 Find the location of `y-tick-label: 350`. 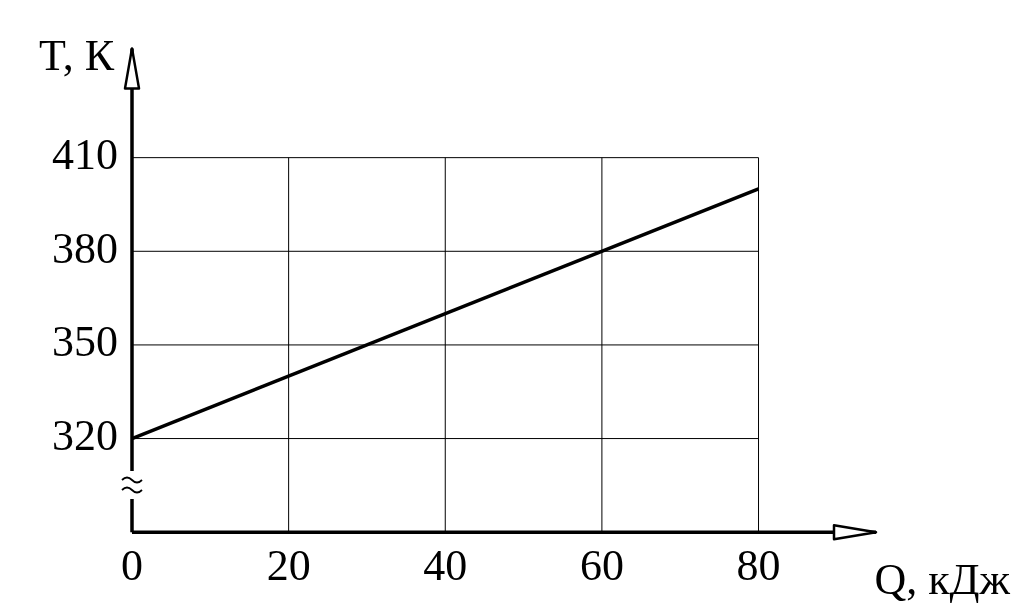

y-tick-label: 350 is located at coordinates (85, 342).